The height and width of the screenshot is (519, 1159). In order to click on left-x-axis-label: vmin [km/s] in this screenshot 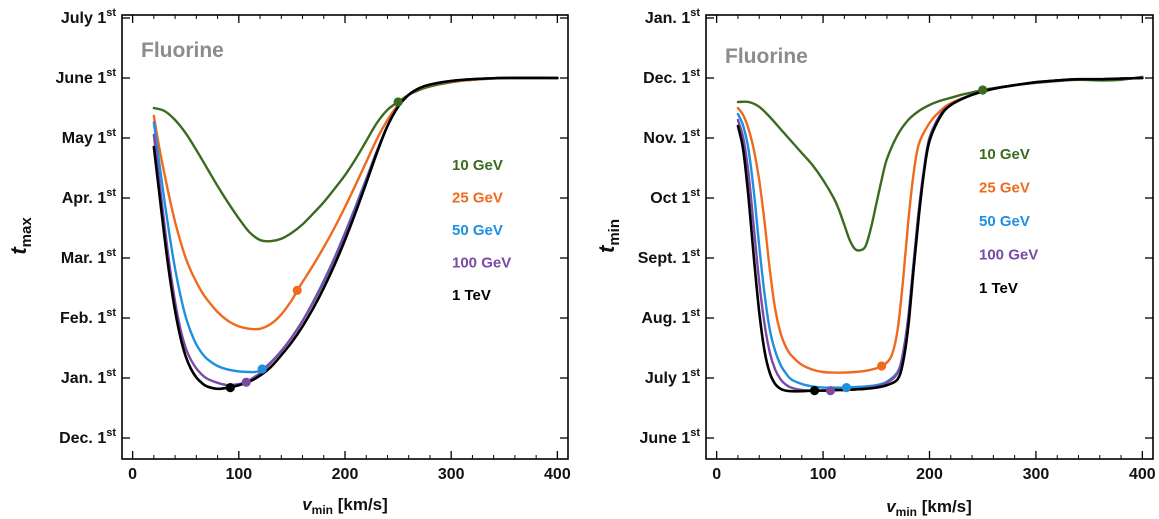, I will do `click(345, 506)`.